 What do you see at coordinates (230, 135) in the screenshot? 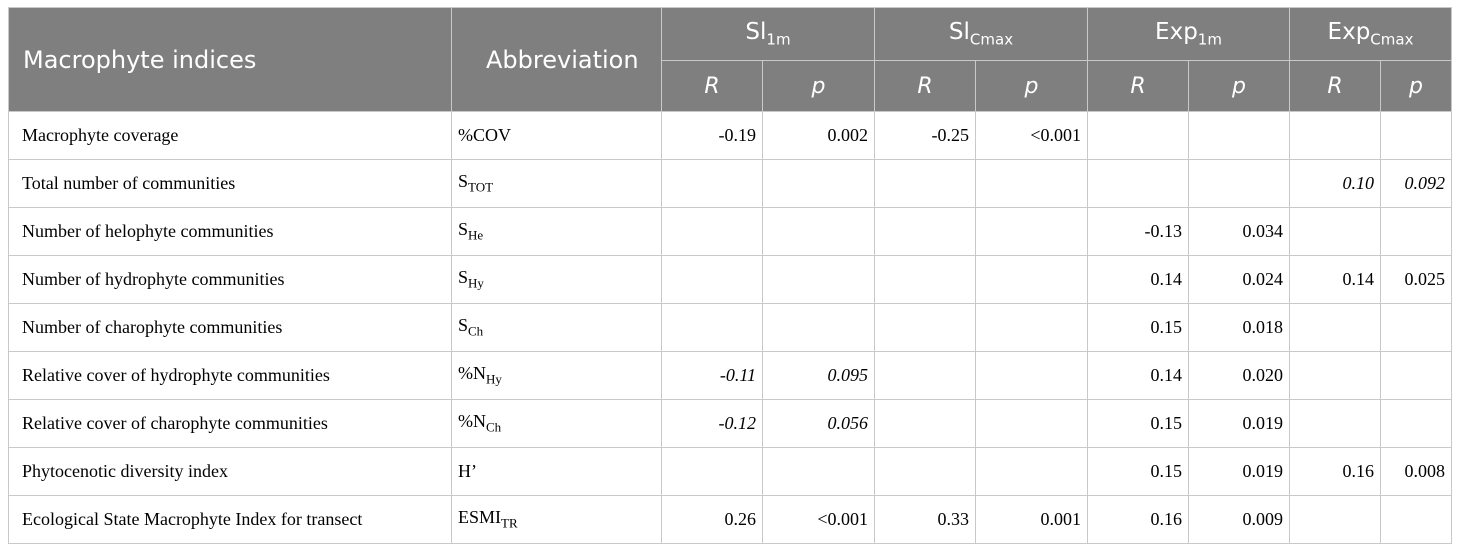
I see `index-name-cell: Macrophyte coverage` at bounding box center [230, 135].